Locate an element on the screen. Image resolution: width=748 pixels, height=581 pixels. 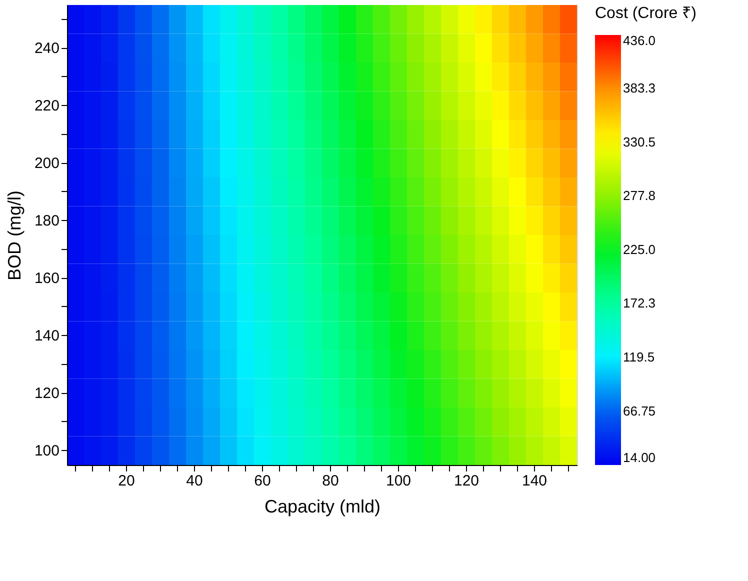
y-tick-label: 140 is located at coordinates (47, 336).